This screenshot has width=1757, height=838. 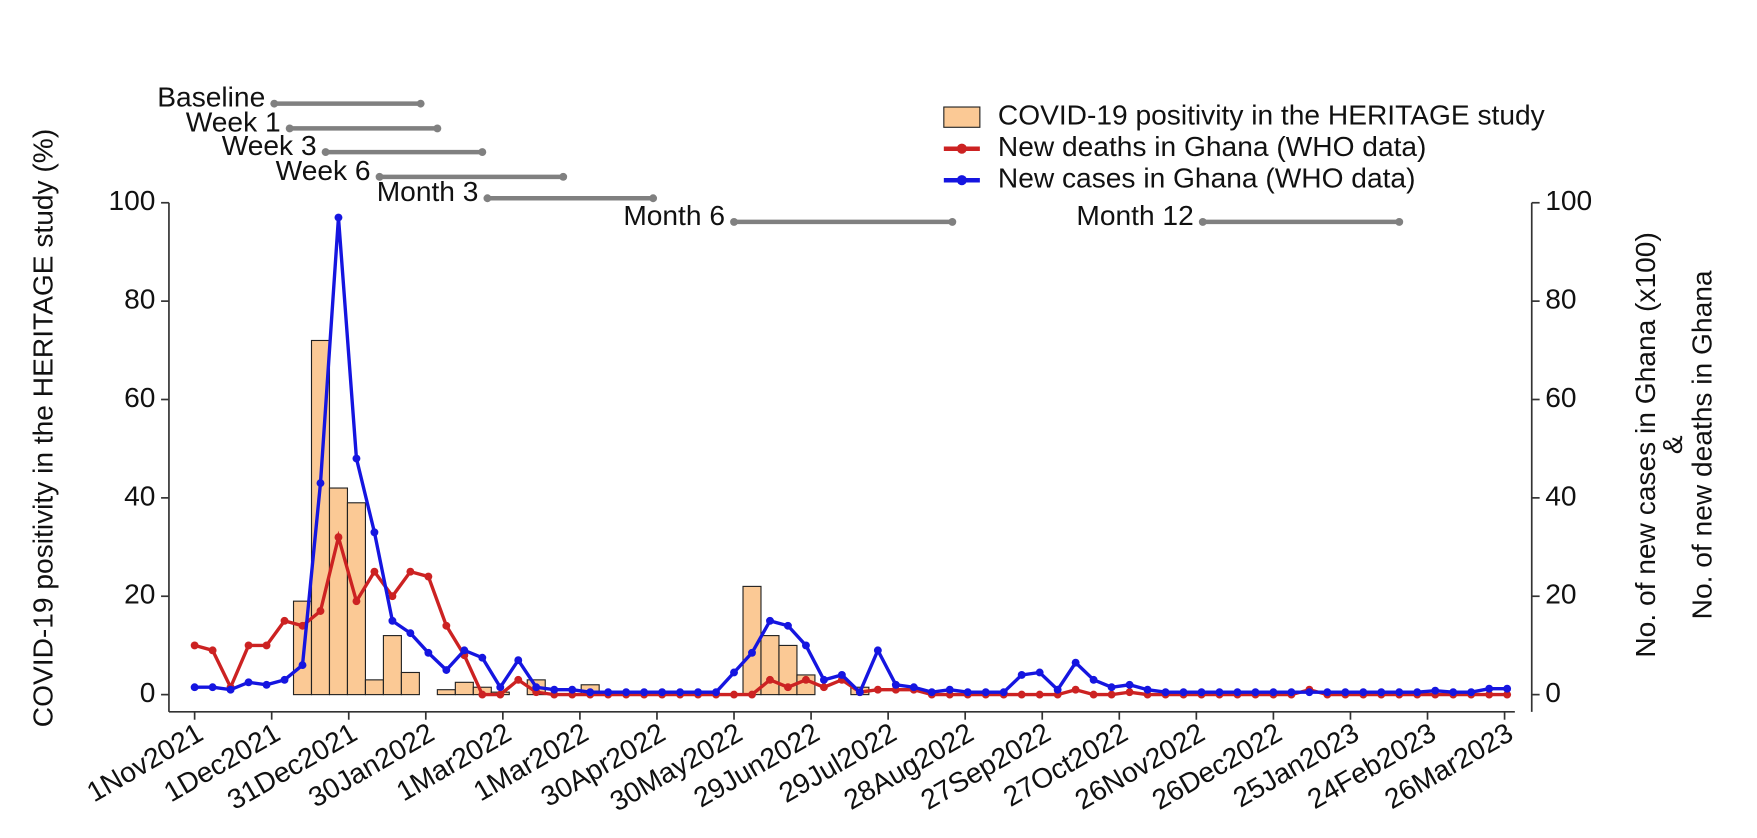 What do you see at coordinates (1134, 215) in the screenshot?
I see `period-label: Month 12` at bounding box center [1134, 215].